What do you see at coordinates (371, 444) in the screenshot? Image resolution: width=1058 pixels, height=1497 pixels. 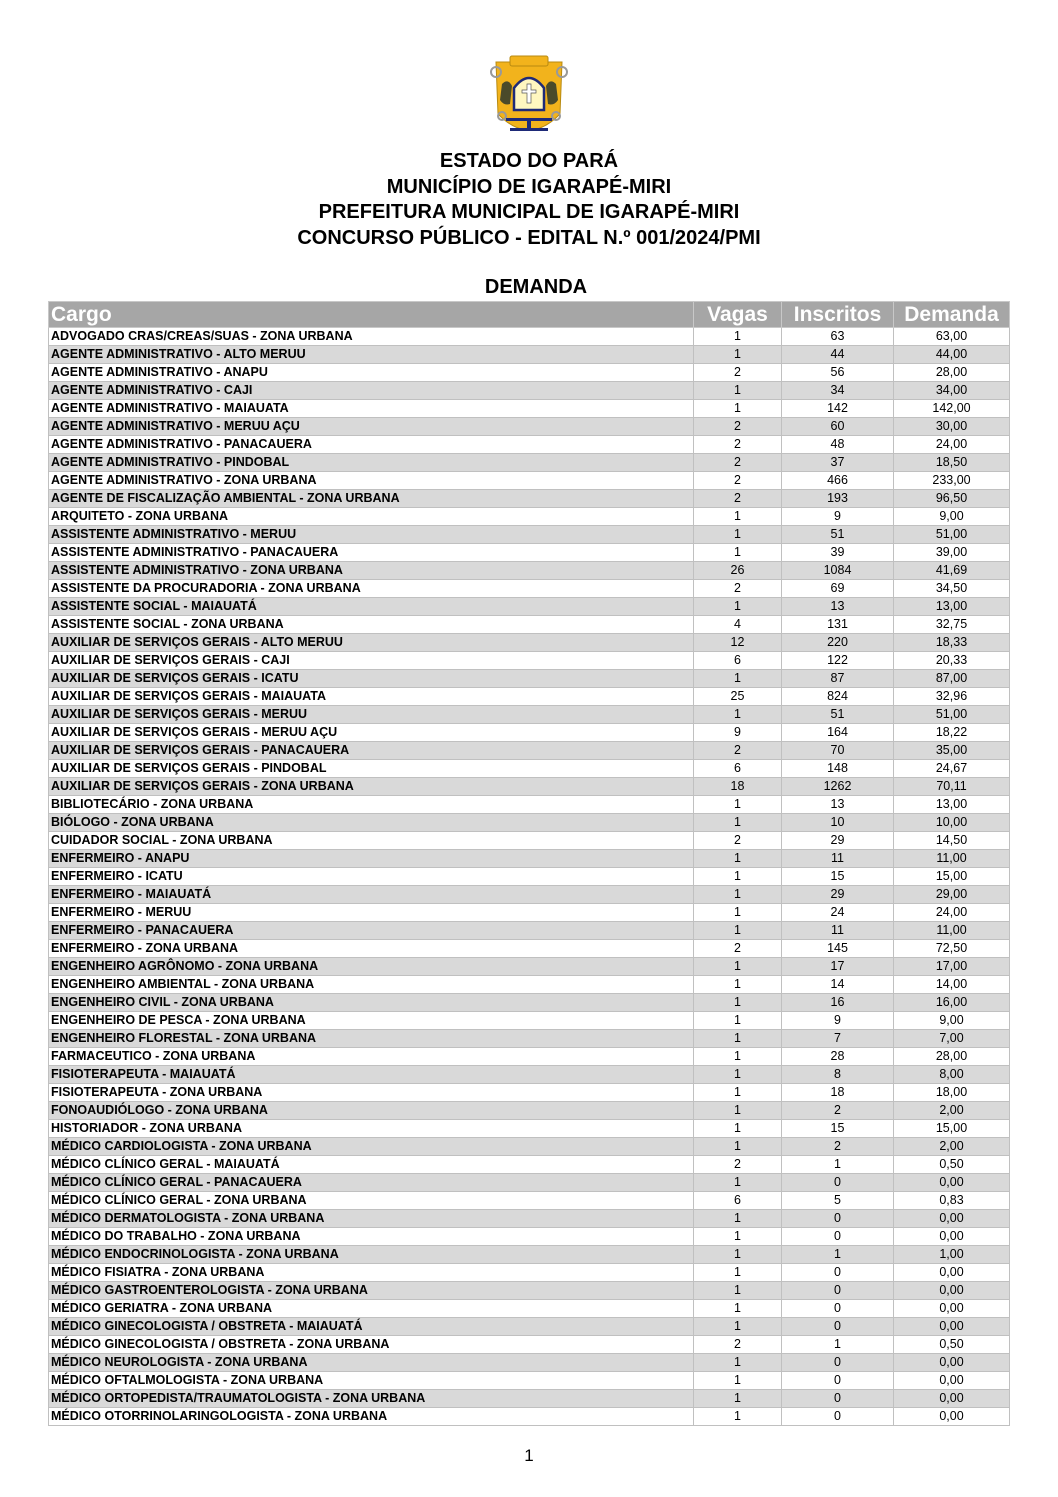 I see `cell-cargo: AGENTE ADMINISTRATIVO - PANACAUERA` at bounding box center [371, 444].